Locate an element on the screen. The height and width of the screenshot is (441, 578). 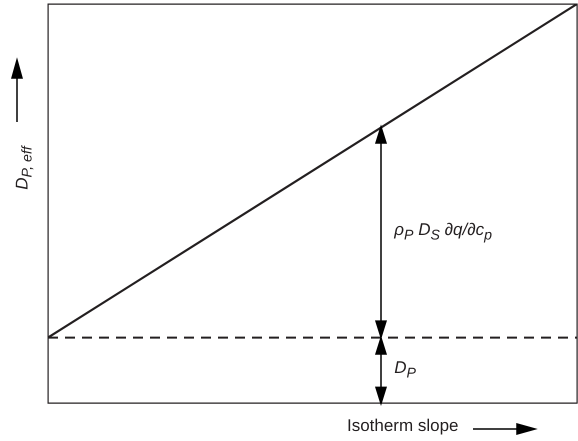
annotation: D$_{P}$ is located at coordinates (405, 370).